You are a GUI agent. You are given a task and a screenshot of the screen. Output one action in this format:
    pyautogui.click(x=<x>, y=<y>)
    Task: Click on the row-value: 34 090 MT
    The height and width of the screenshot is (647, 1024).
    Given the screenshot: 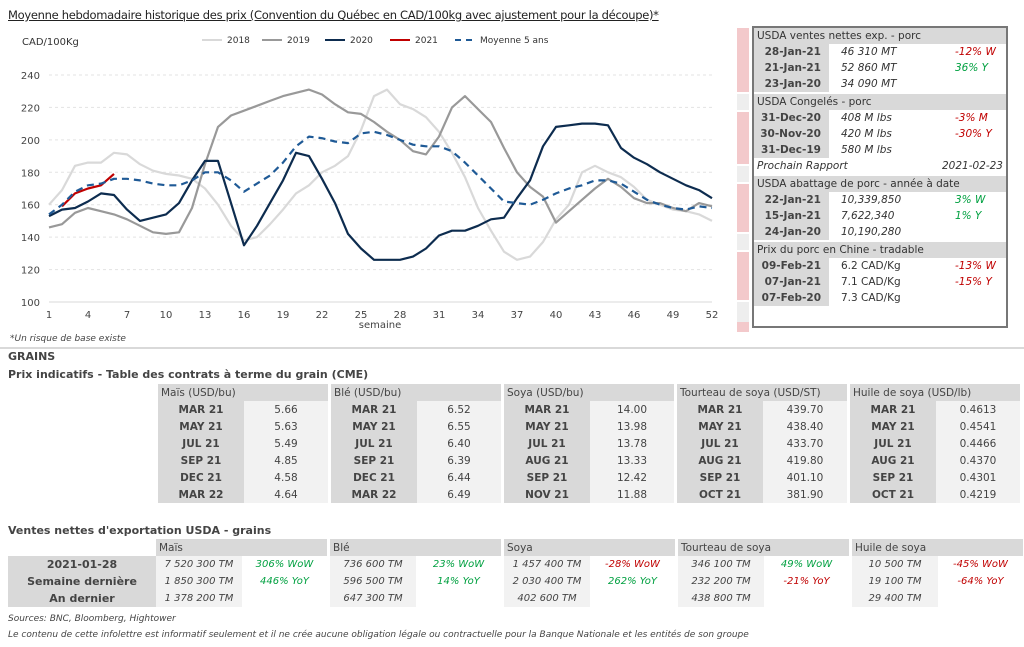 What is the action you would take?
    pyautogui.click(x=869, y=84)
    